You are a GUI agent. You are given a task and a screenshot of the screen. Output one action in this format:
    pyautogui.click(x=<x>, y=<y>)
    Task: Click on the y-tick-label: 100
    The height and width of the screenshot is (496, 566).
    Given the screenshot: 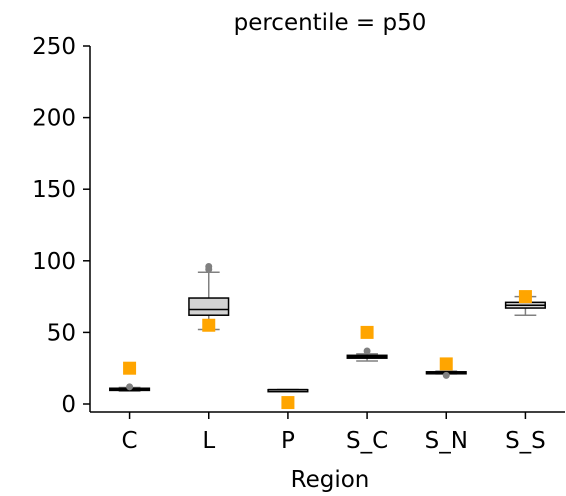 What is the action you would take?
    pyautogui.click(x=54, y=262)
    